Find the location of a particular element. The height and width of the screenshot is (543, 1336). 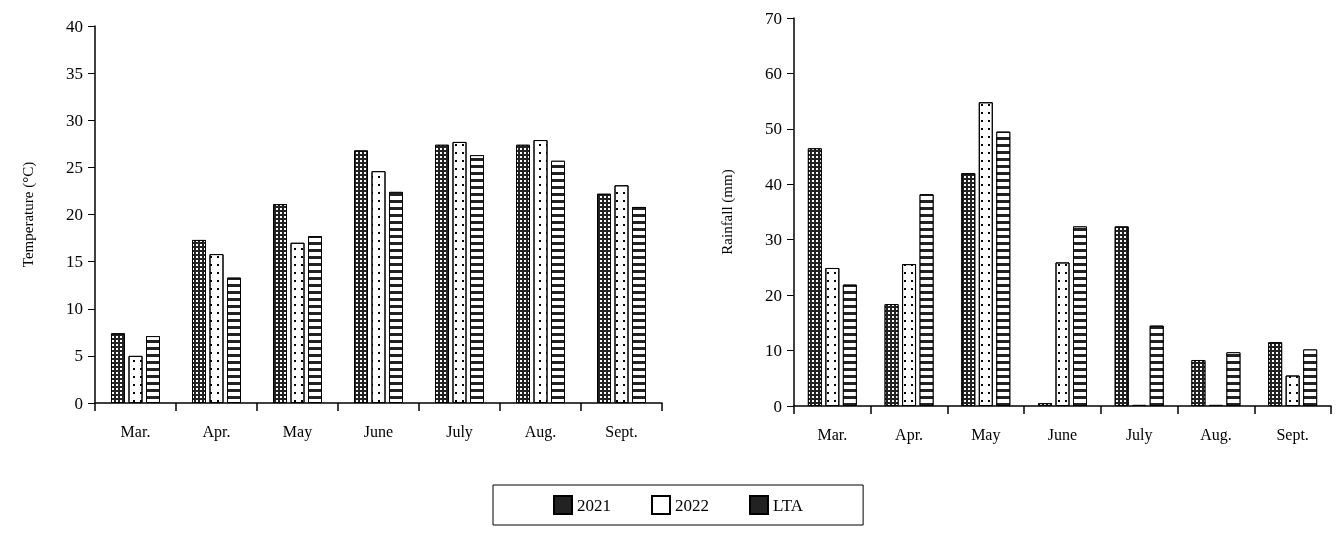

legend-label: 2021 is located at coordinates (594, 505).